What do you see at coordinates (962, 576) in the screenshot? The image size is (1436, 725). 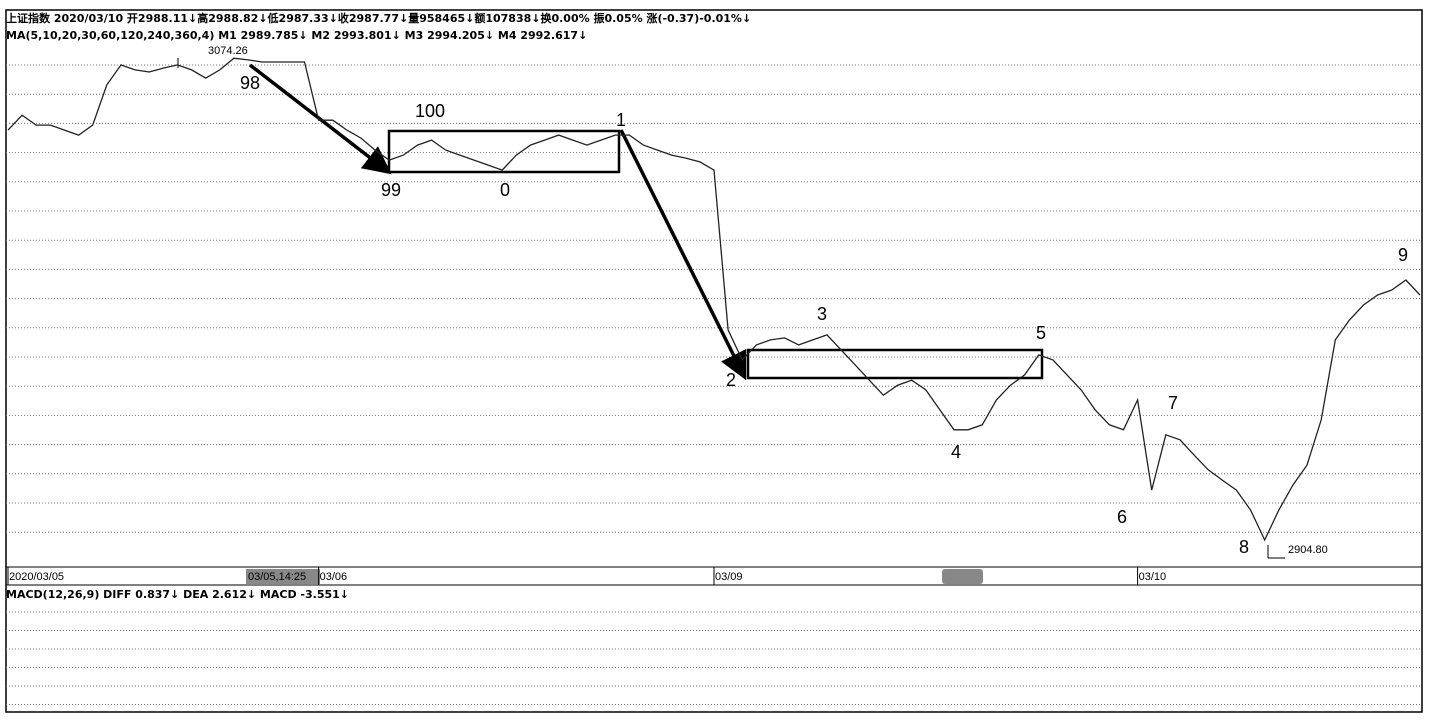 I see `scroll-thumb` at bounding box center [962, 576].